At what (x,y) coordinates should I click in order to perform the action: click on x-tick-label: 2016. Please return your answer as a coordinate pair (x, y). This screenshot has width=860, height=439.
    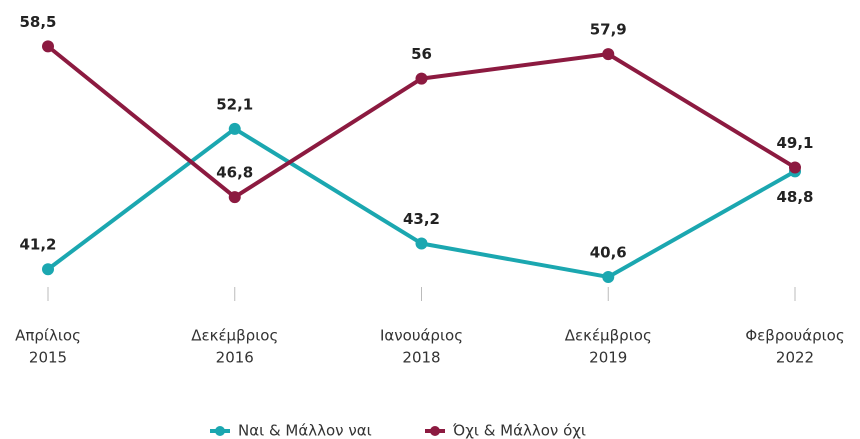
    Looking at the image, I should click on (235, 358).